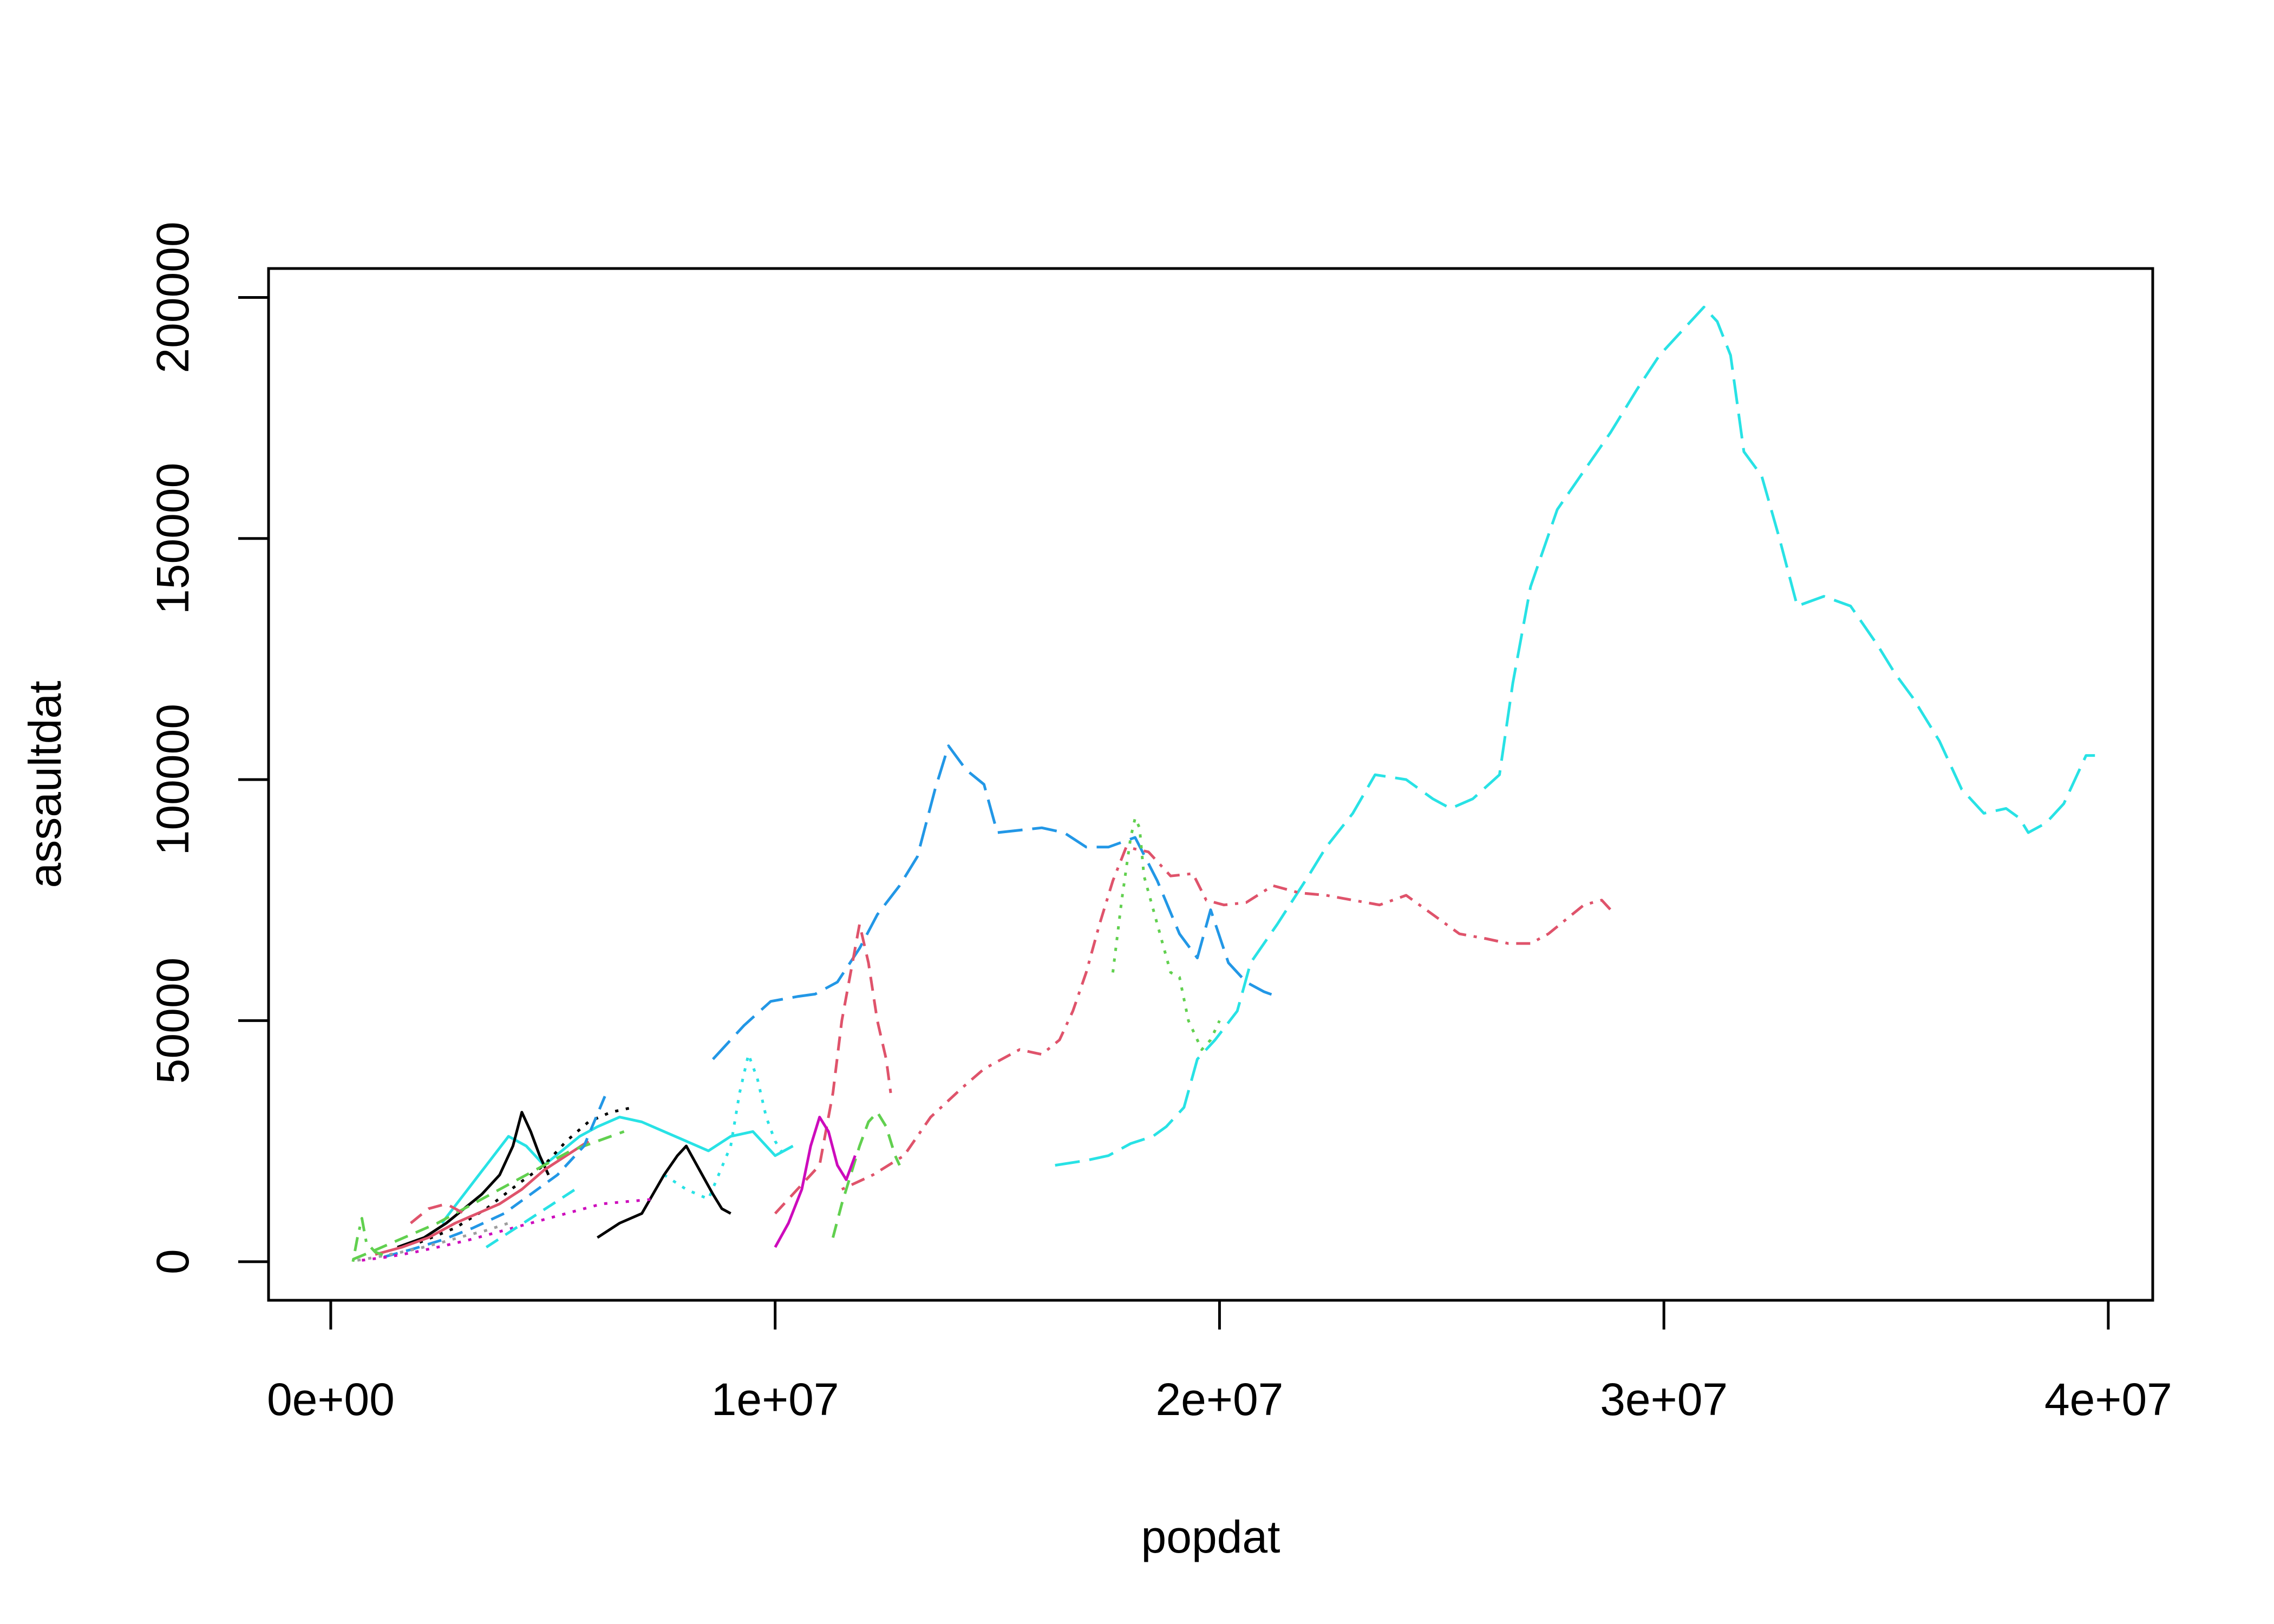 Image resolution: width=2274 pixels, height=1624 pixels. What do you see at coordinates (1211, 1536) in the screenshot?
I see `x-axis-title: popdat` at bounding box center [1211, 1536].